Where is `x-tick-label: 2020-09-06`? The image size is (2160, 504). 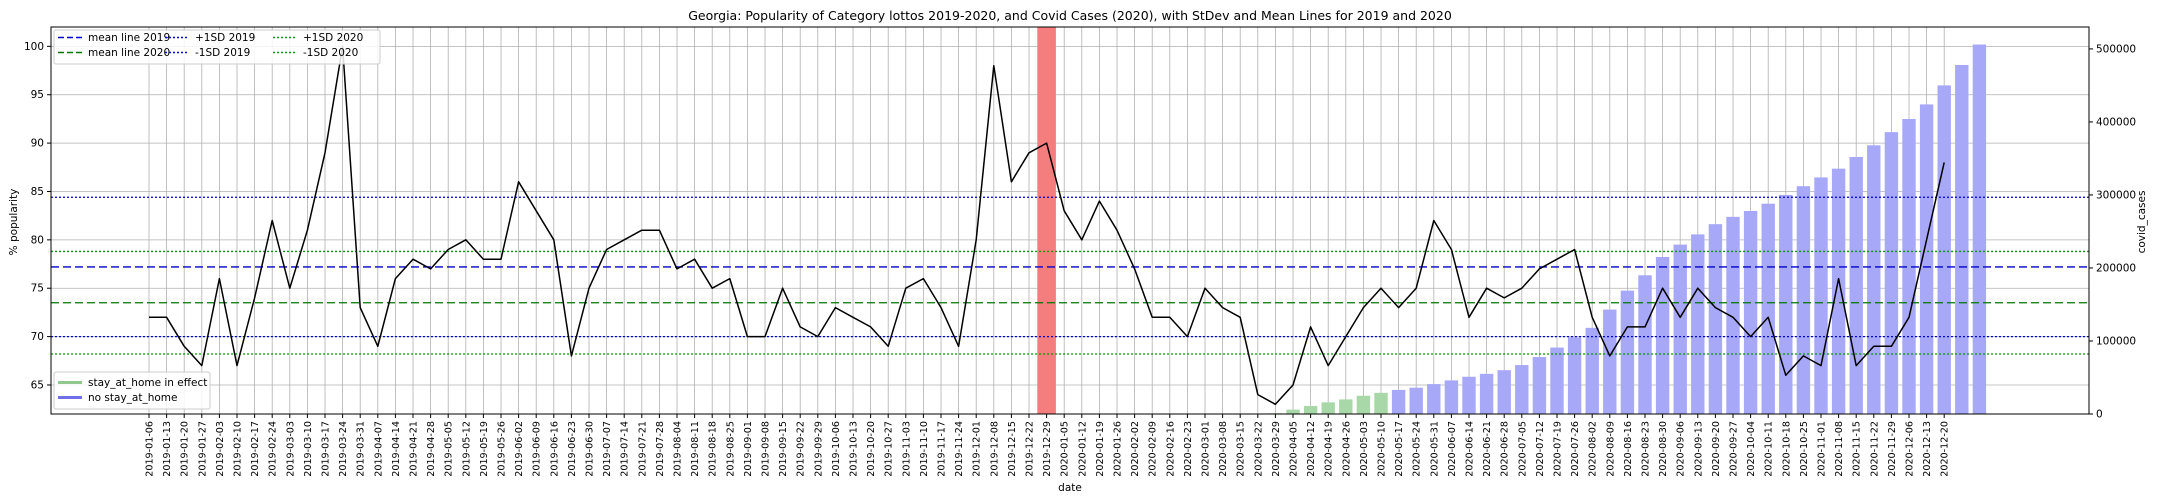 x-tick-label: 2020-09-06 is located at coordinates (1681, 449).